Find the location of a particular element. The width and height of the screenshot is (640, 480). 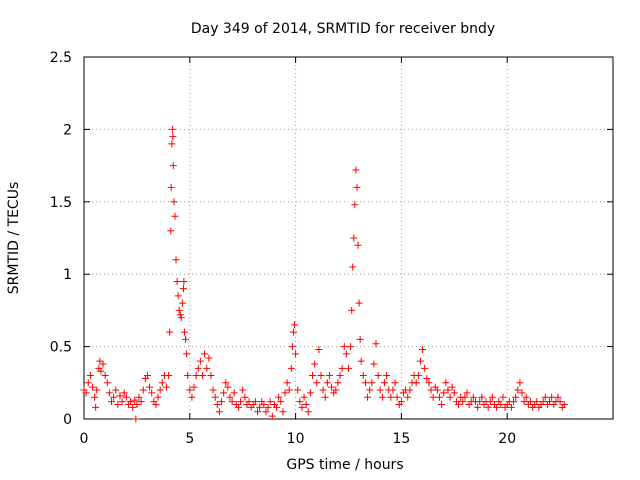

x-tick-label: 10 is located at coordinates (296, 439).